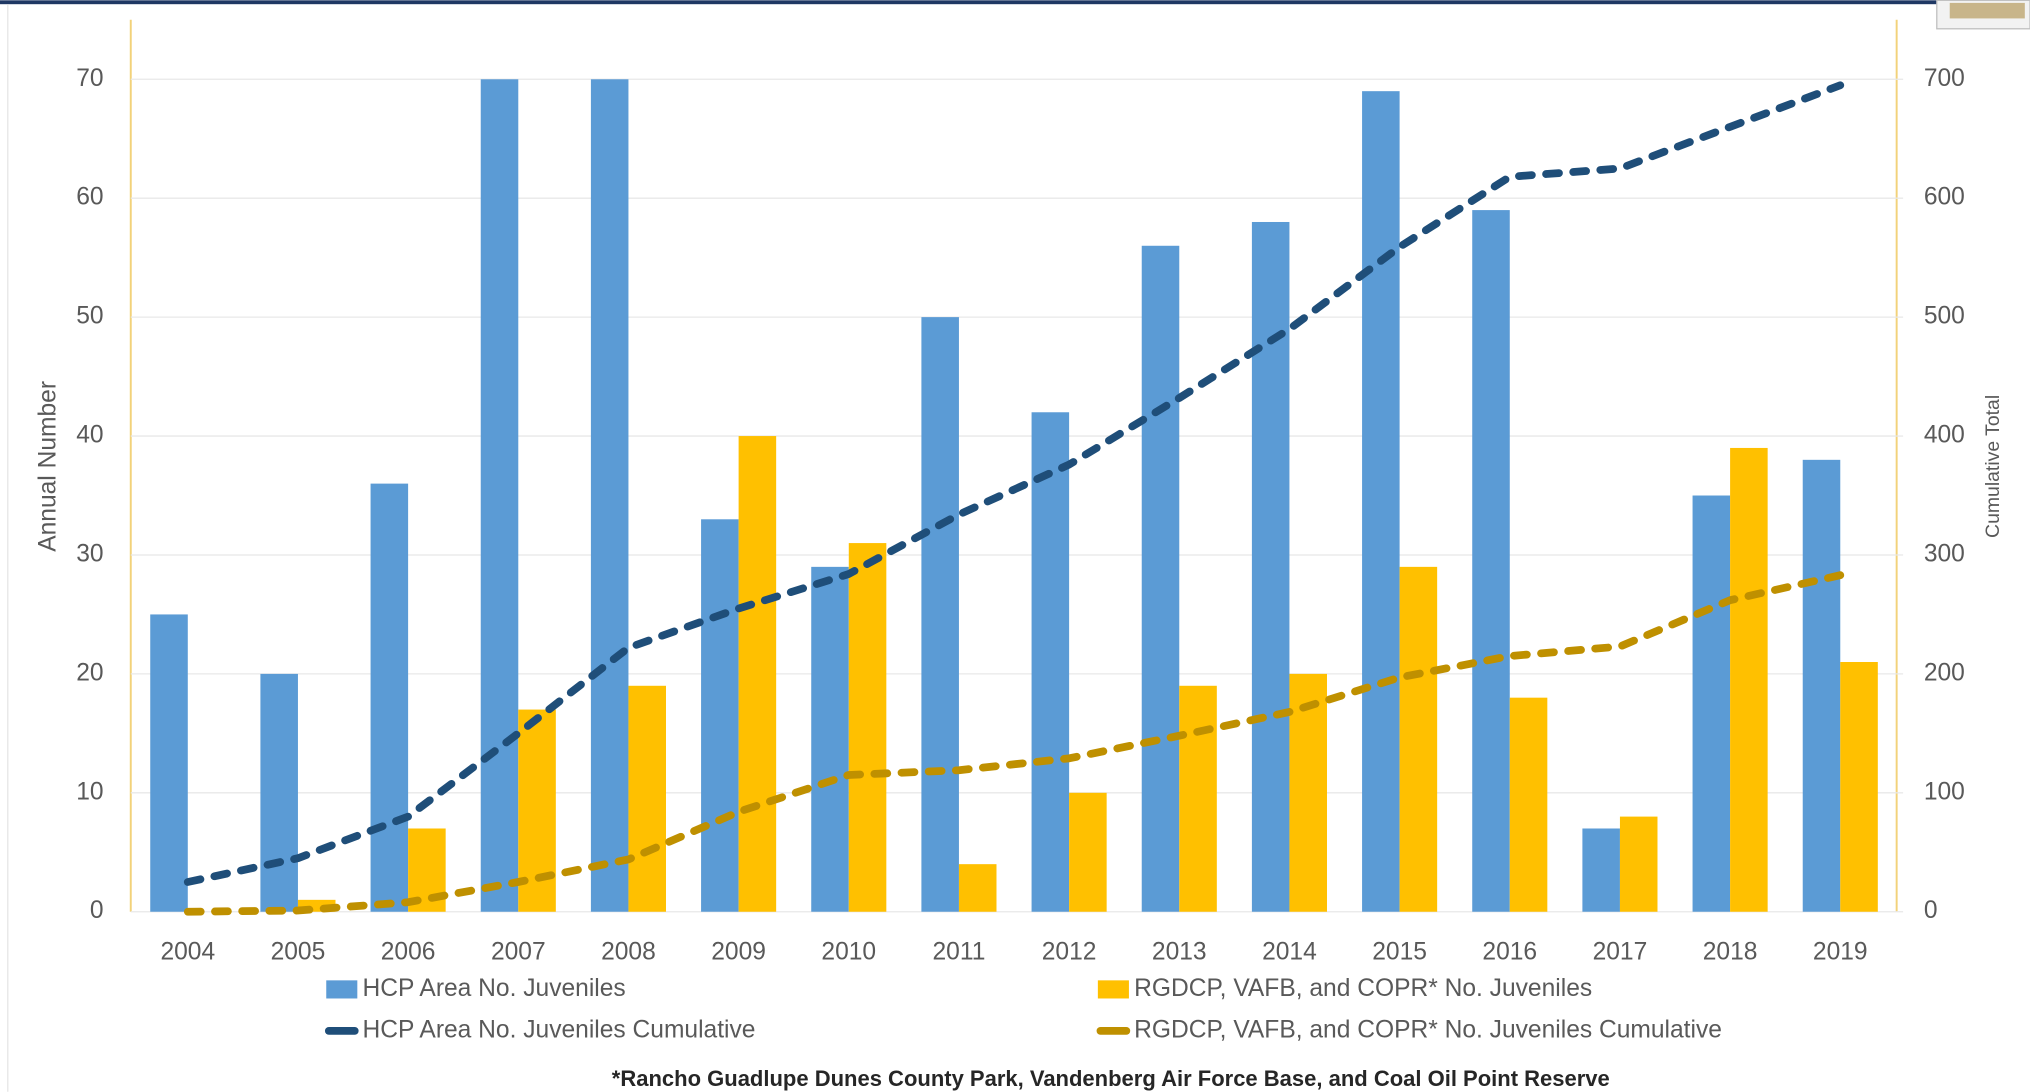  I want to click on x-tick-label: 2007, so click(518, 952).